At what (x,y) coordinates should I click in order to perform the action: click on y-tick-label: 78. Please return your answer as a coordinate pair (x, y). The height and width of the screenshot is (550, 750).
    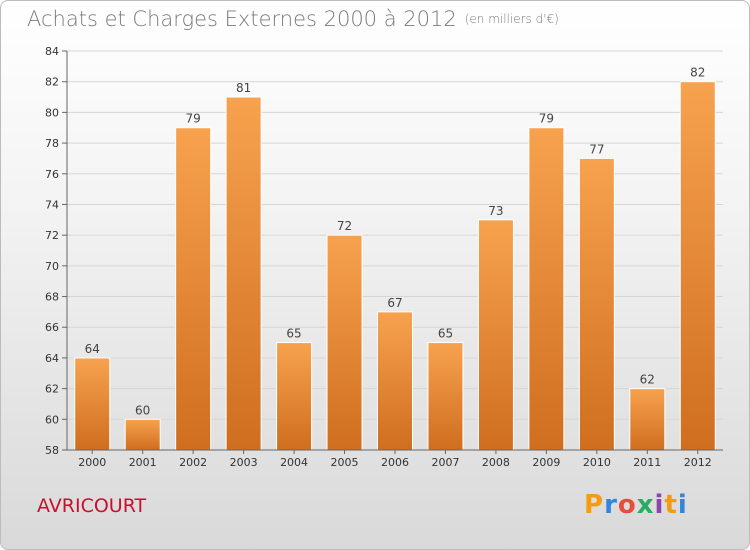
    Looking at the image, I should click on (52, 143).